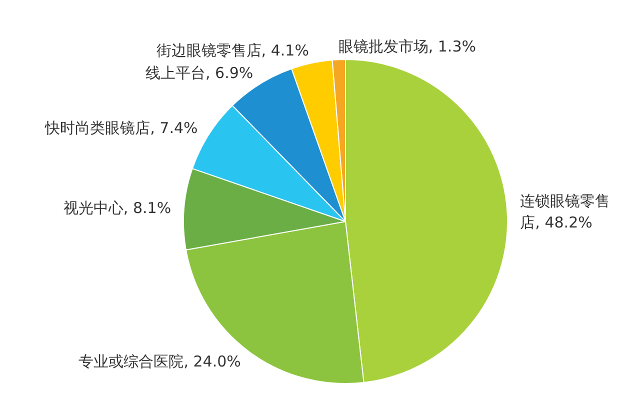 Image resolution: width=636 pixels, height=395 pixels. Describe the element at coordinates (121, 127) in the screenshot. I see `slice-label: 快时尚类眼镜店, 7.4%` at that location.